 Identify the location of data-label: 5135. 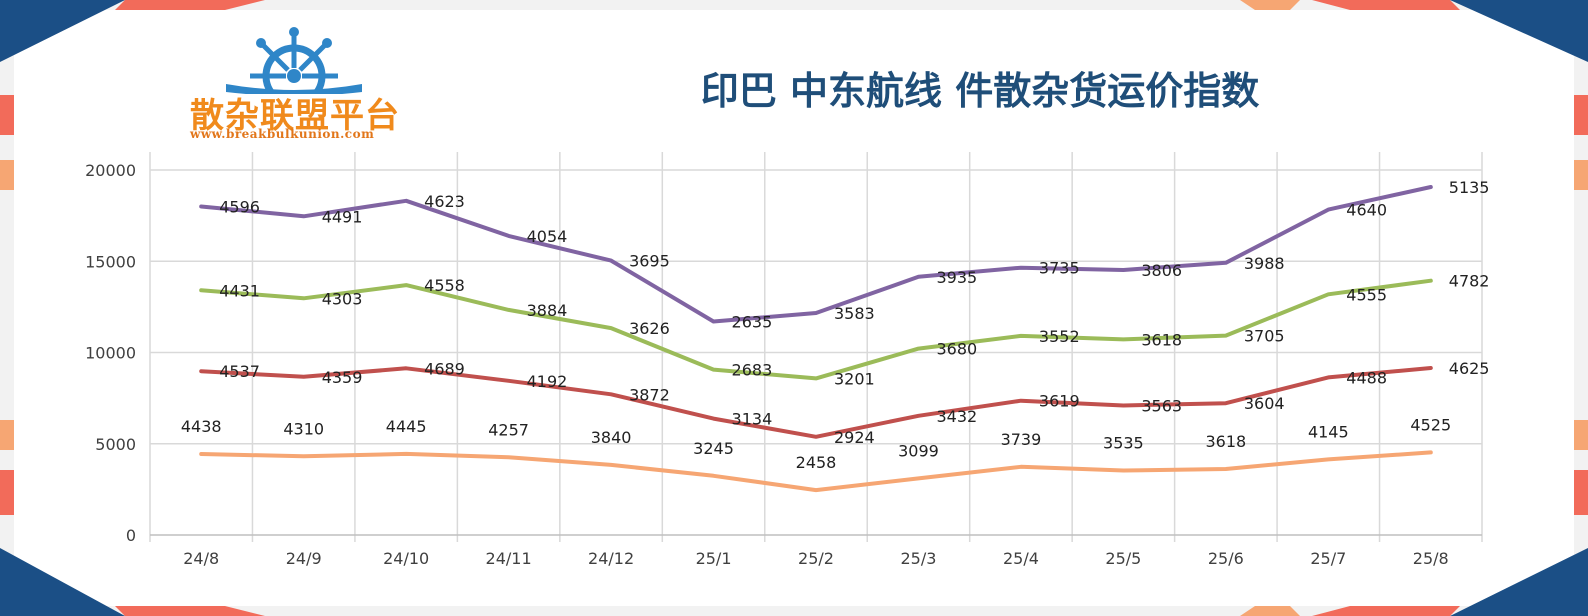
(1469, 187).